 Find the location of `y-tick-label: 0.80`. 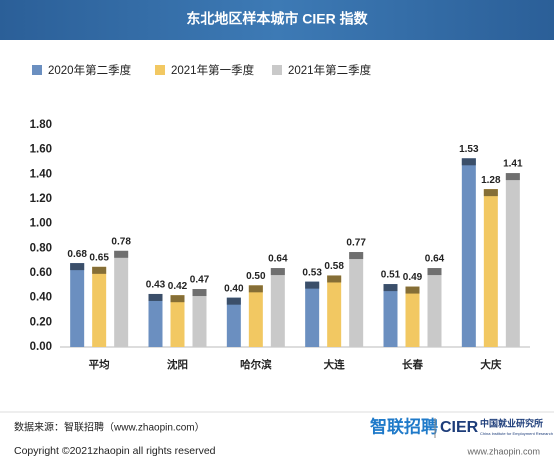

y-tick-label: 0.80 is located at coordinates (41, 248).